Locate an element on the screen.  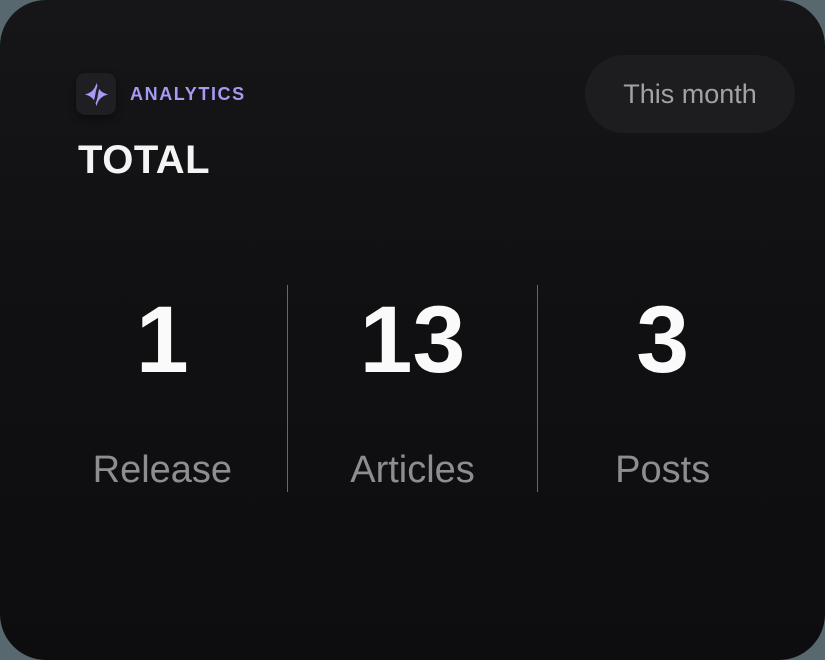
sparkle-icon is located at coordinates (96, 94).